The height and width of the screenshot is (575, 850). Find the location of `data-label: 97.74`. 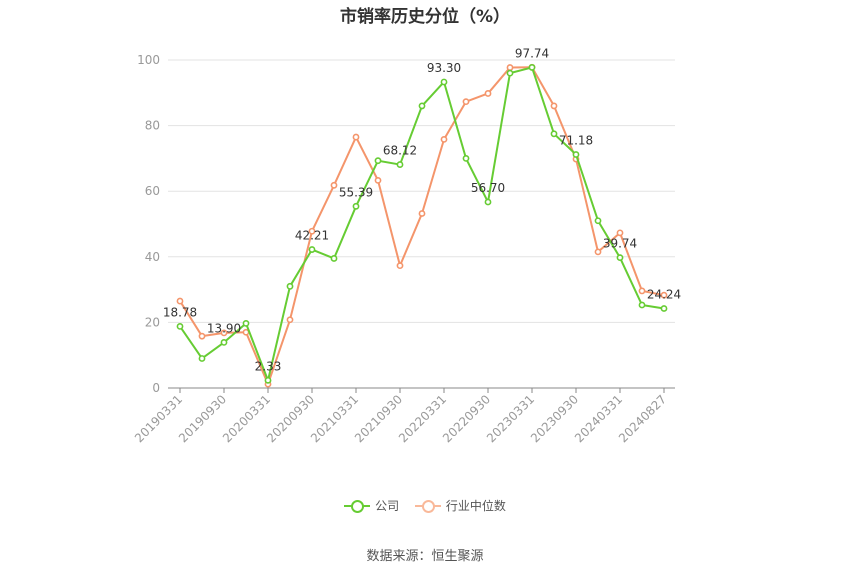

data-label: 97.74 is located at coordinates (532, 53).